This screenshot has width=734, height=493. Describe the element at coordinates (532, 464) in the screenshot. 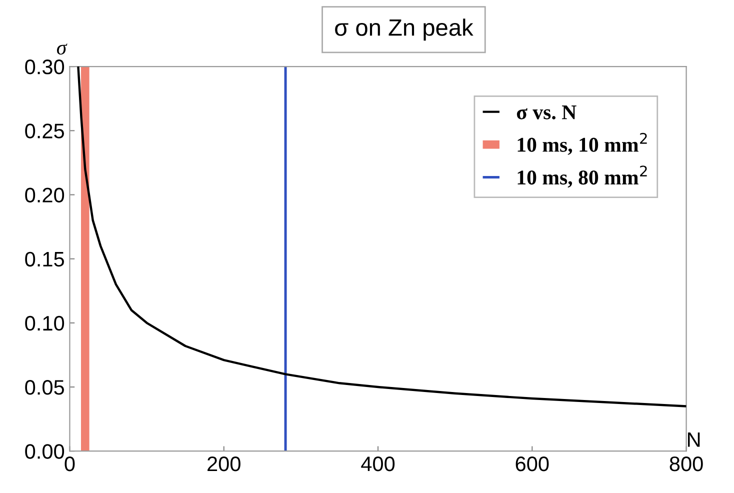

I see `x-tick-label: 600` at that location.